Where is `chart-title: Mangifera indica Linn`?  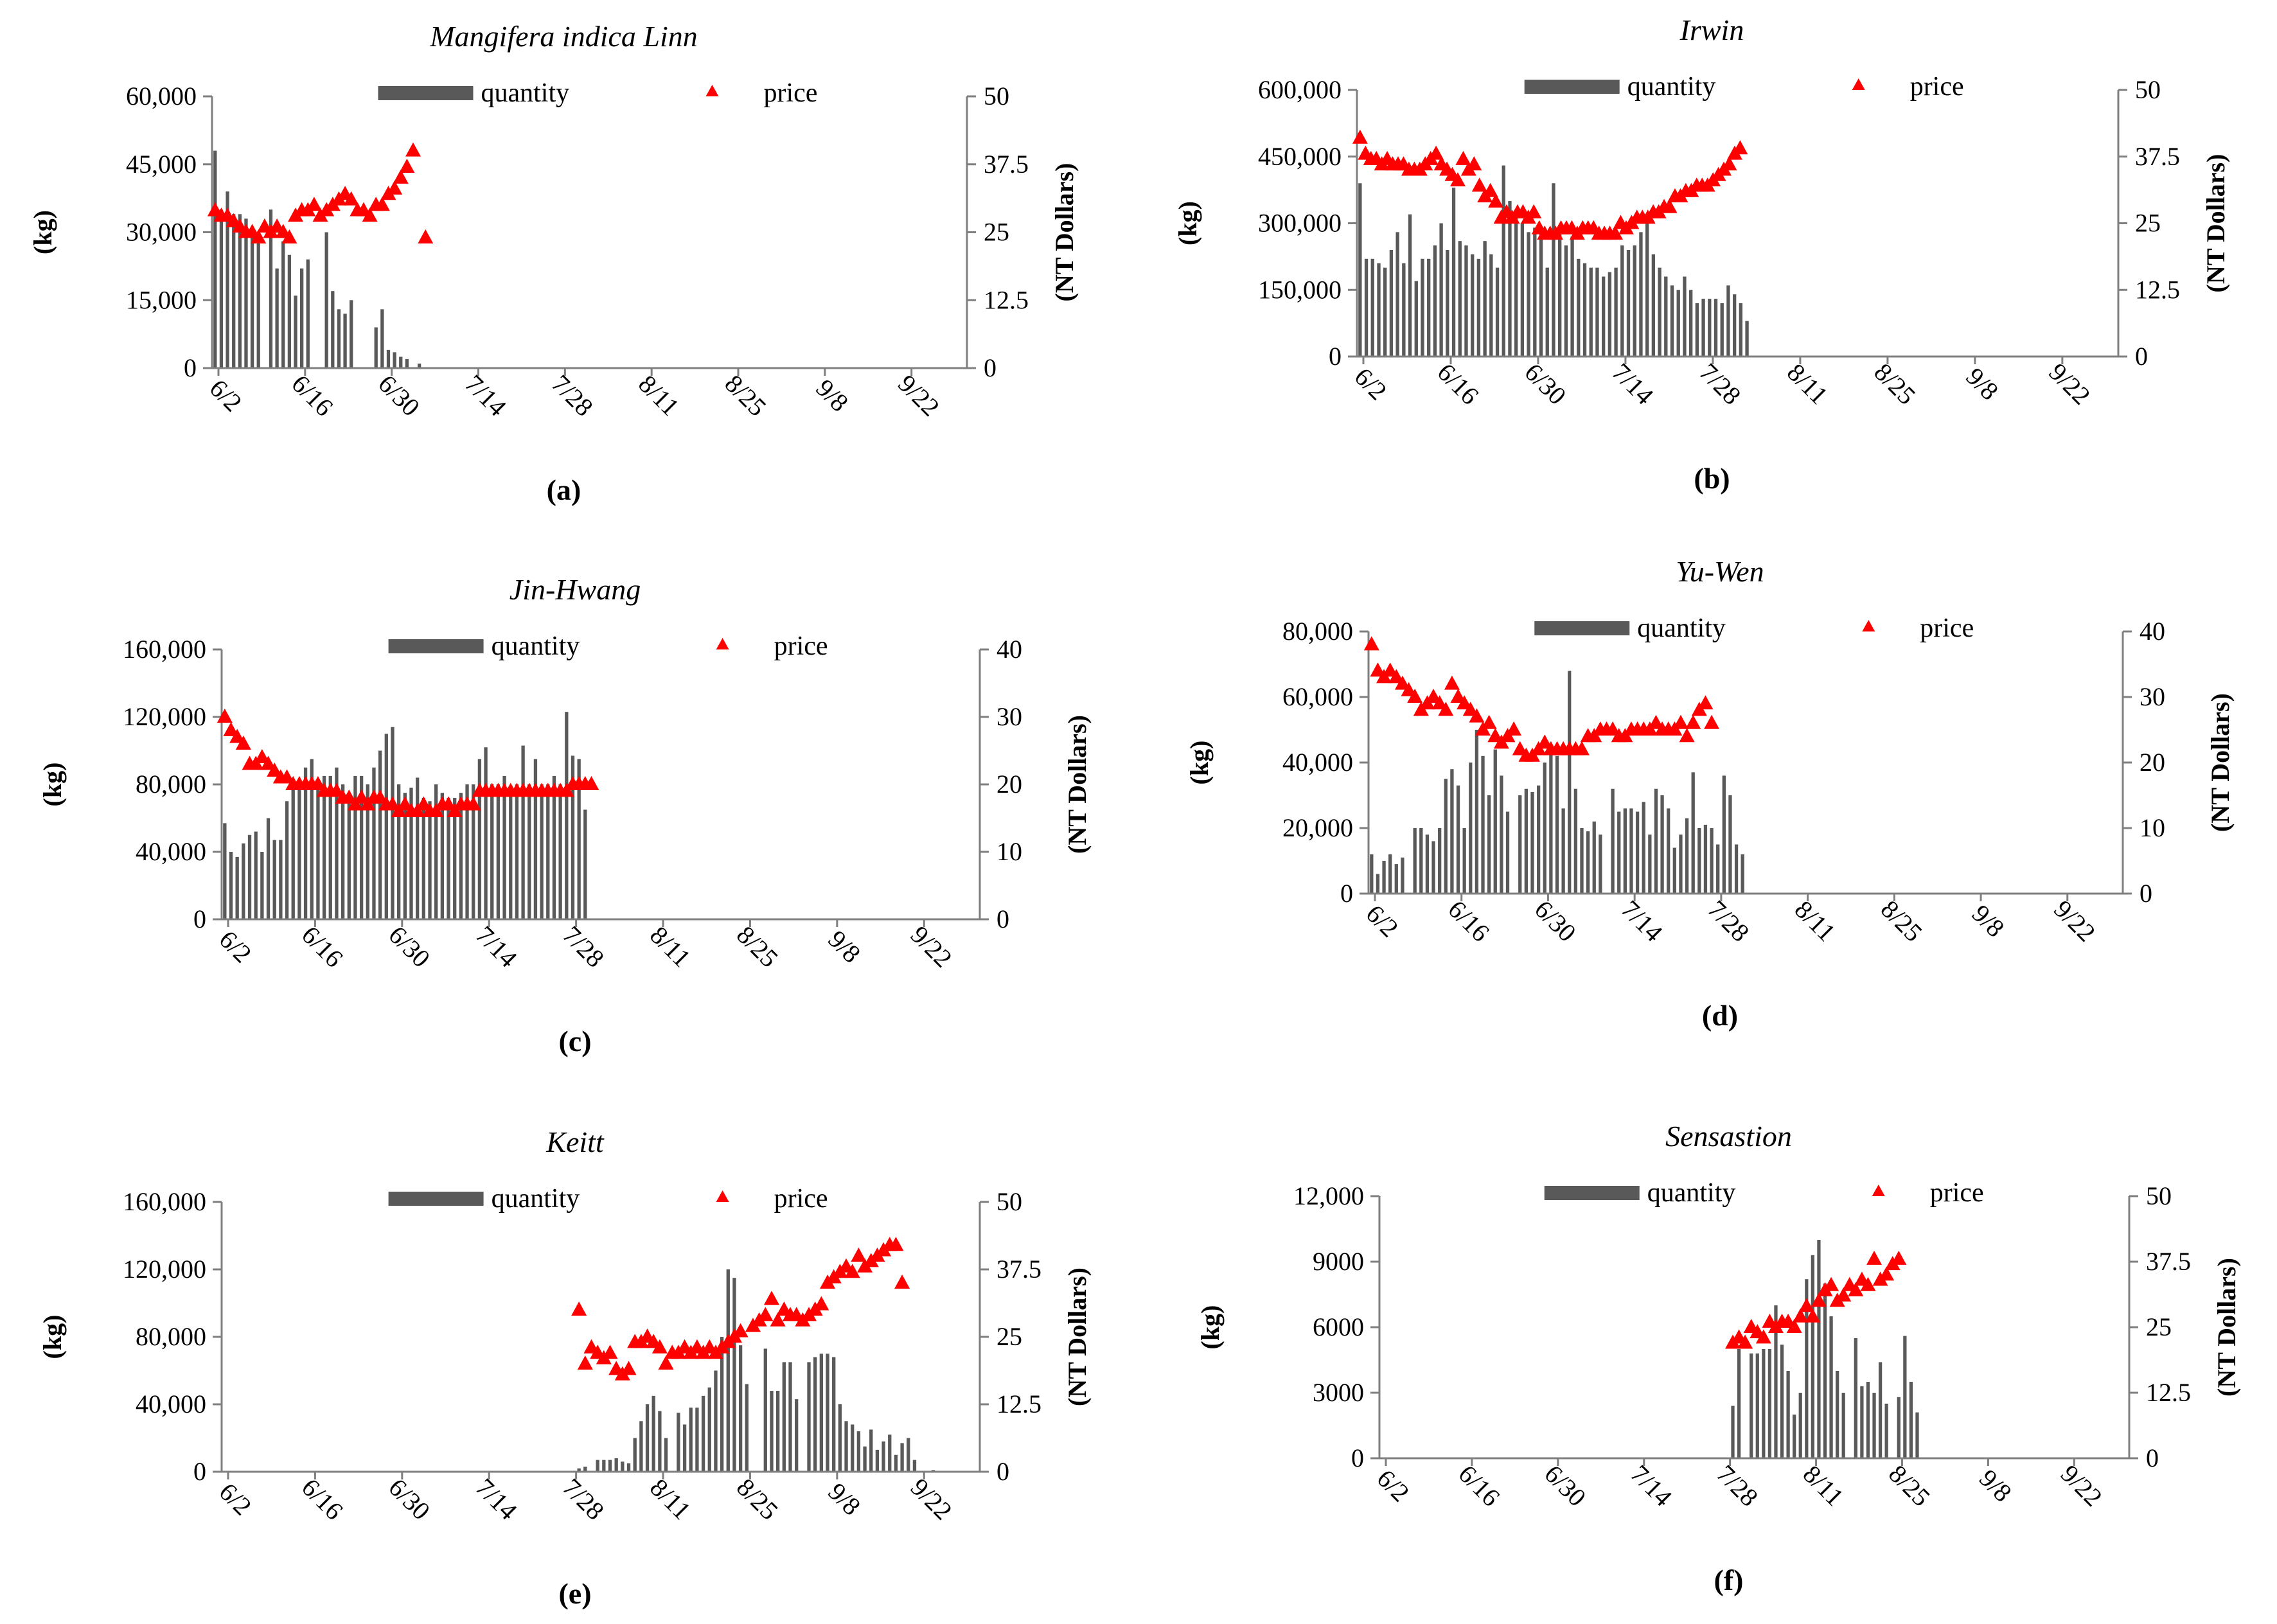
chart-title: Mangifera indica Linn is located at coordinates (563, 36).